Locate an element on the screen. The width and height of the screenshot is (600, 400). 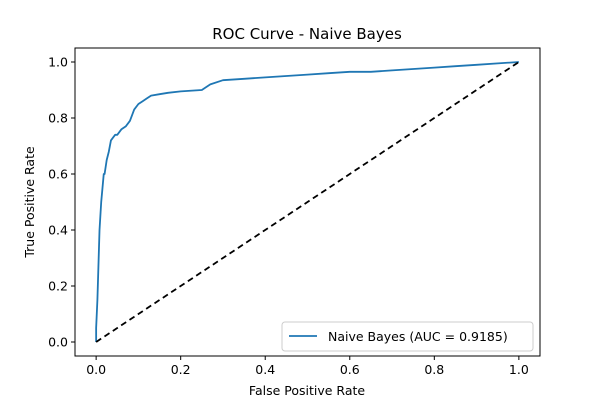
y-tick-label: 0.8 is located at coordinates (58, 118).